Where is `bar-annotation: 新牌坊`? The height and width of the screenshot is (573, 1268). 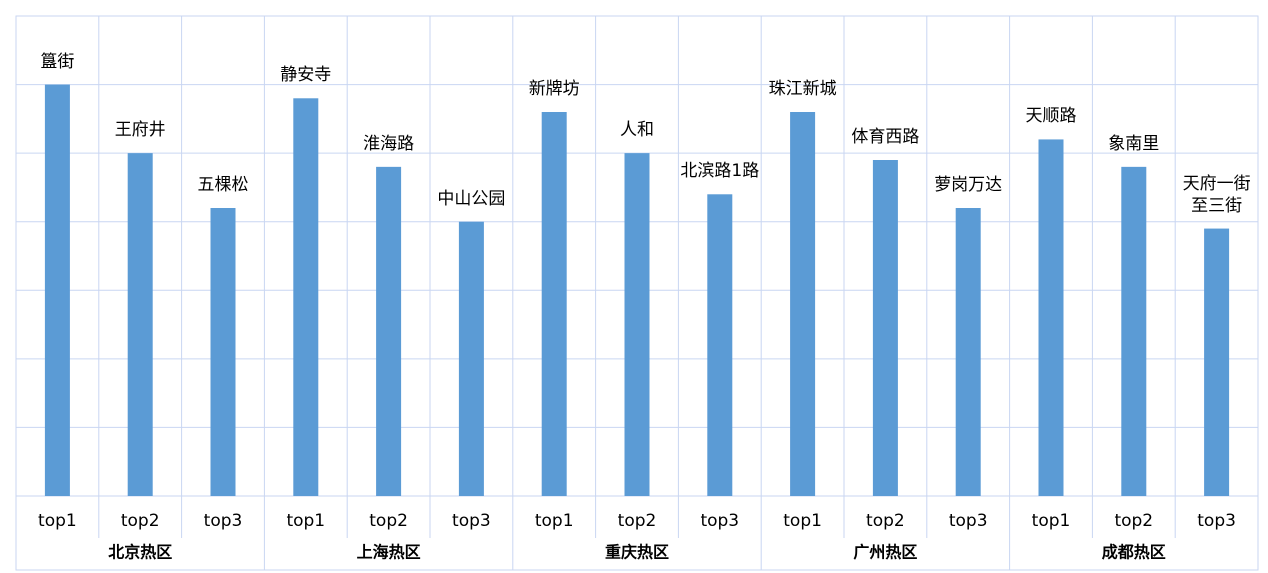
bar-annotation: 新牌坊 is located at coordinates (554, 89).